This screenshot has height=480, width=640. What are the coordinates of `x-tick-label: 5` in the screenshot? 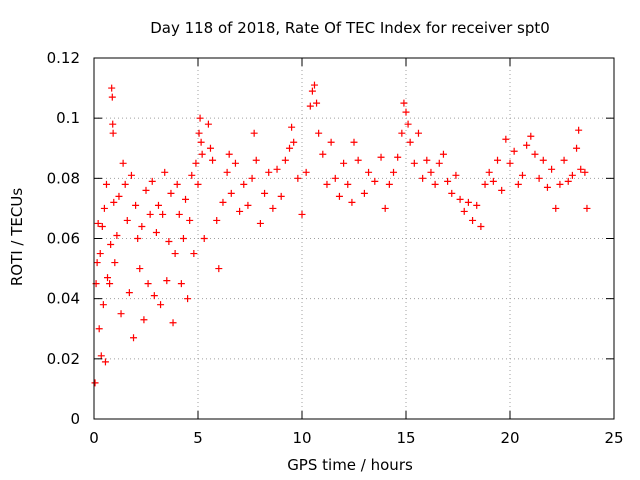 It's located at (198, 438).